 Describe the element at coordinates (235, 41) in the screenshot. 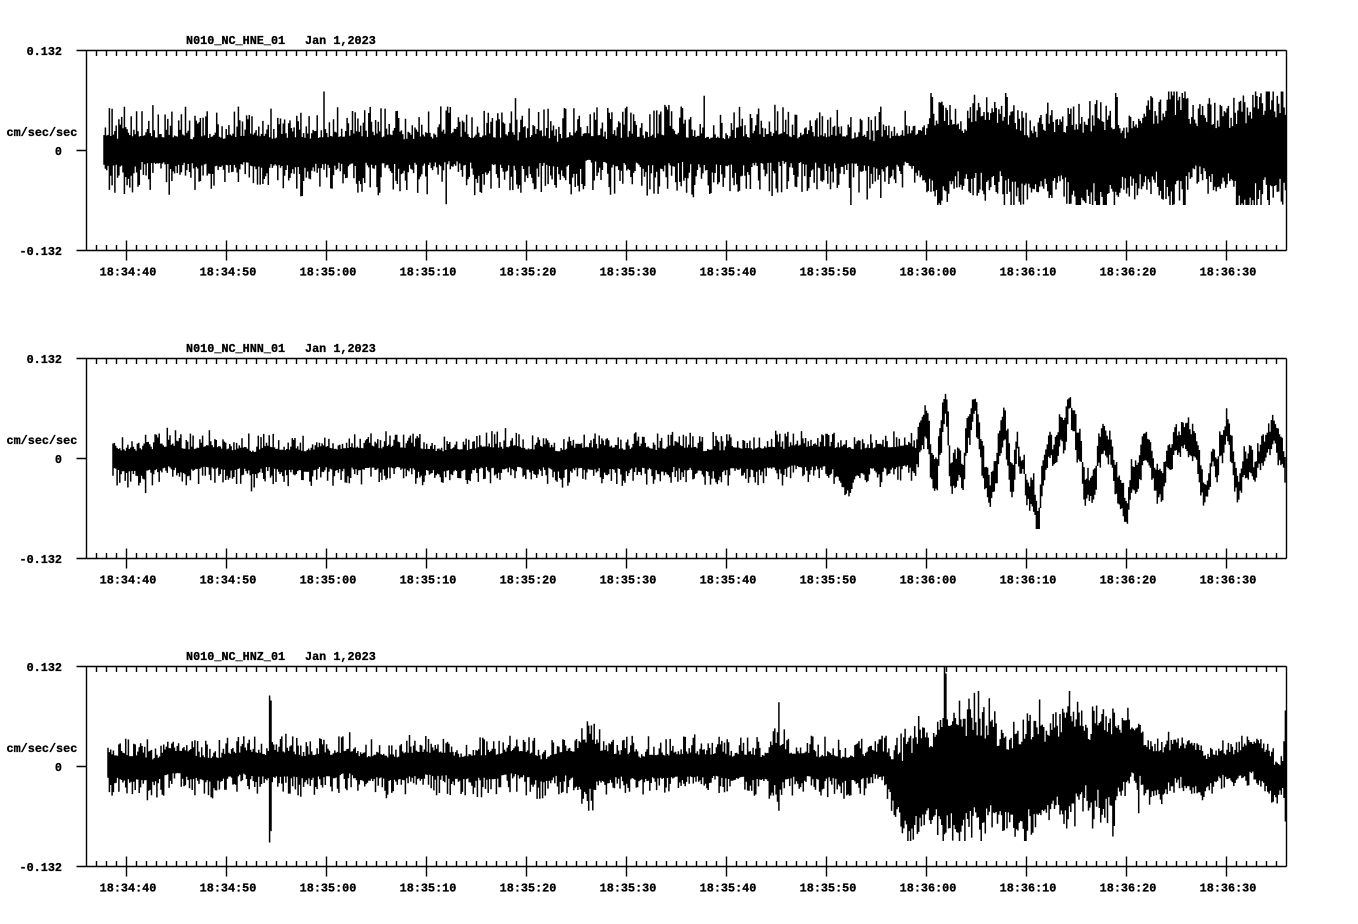

I see `svg-text: N010_NC_HNE_01` at that location.